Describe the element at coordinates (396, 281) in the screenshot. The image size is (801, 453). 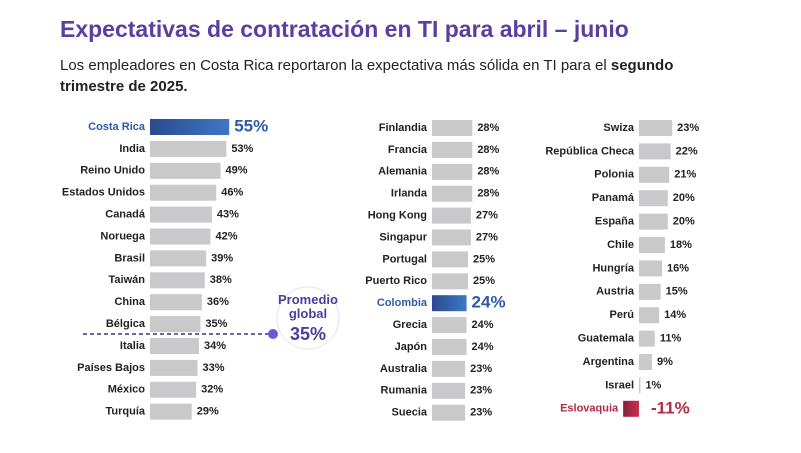
I see `category-label: Puerto Rico` at that location.